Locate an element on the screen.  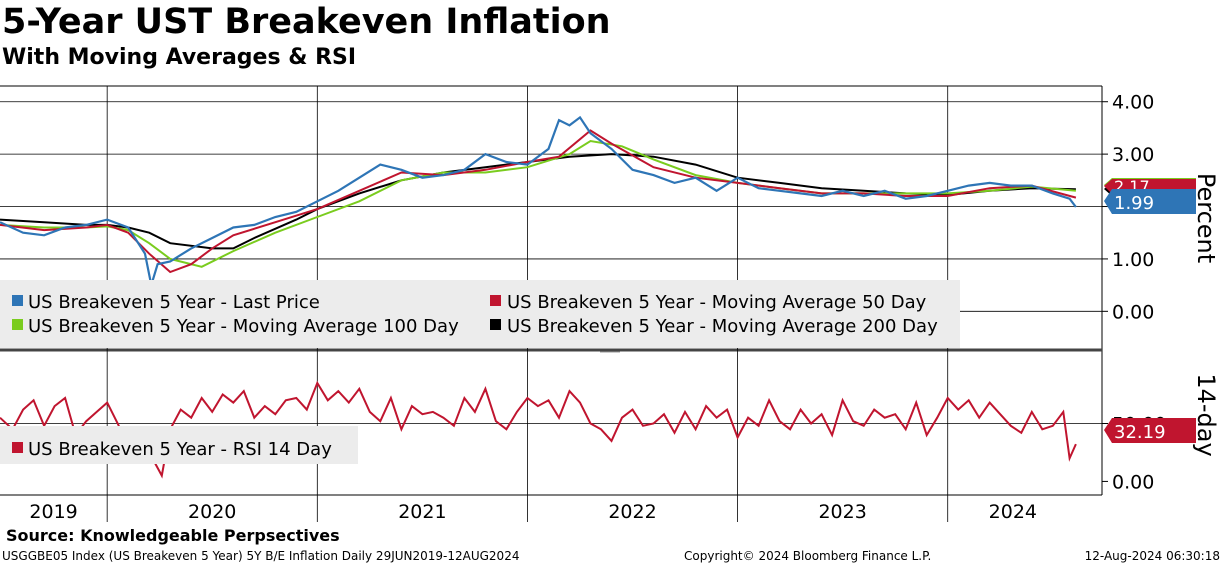
rsi-value-tag is located at coordinates (1150, 430).